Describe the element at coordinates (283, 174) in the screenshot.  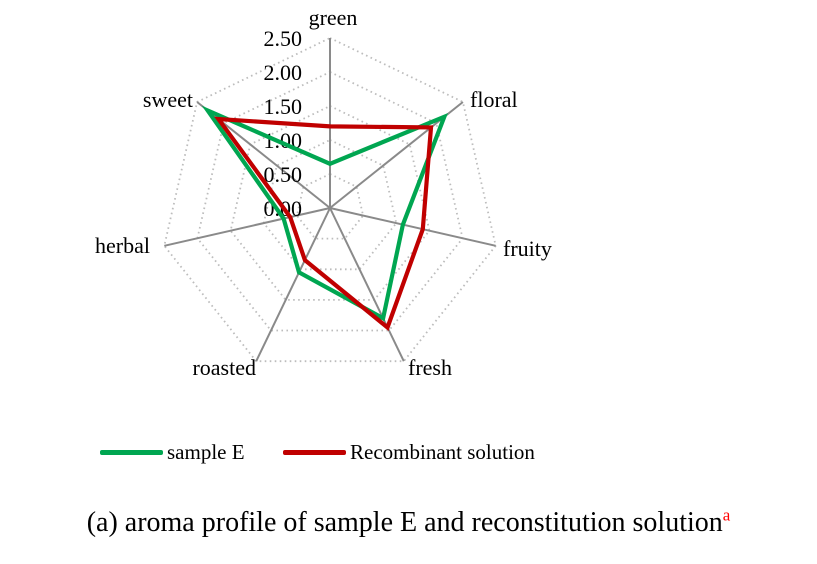
I see `tick-label-0.50: 0.50` at that location.